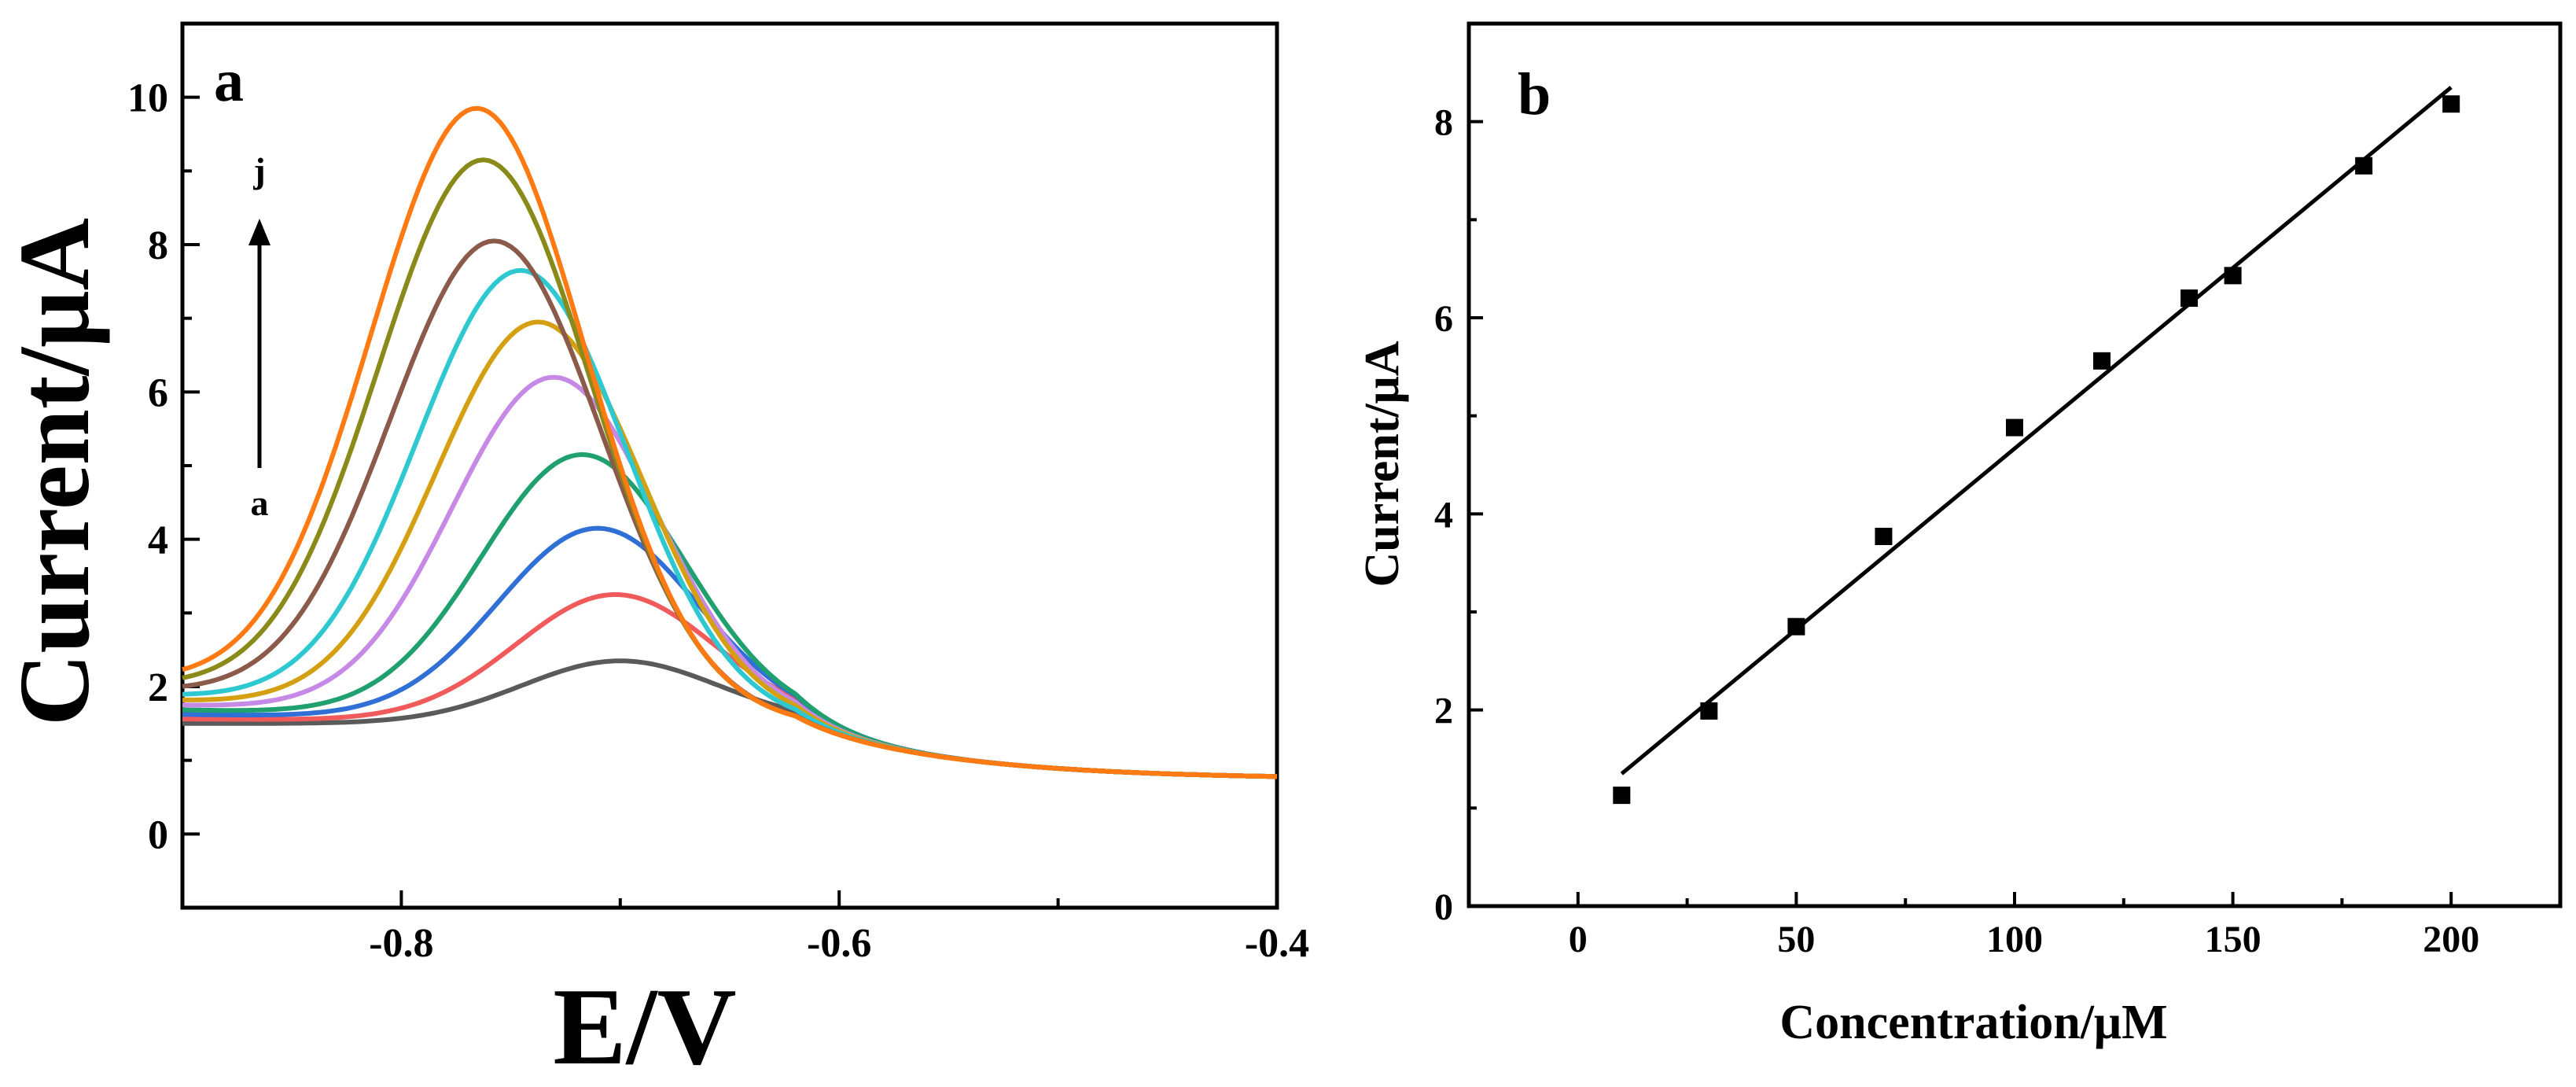 This screenshot has height=1087, width=2576. Describe the element at coordinates (645, 1026) in the screenshot. I see `panel-a-x-axis-label: E/V` at that location.